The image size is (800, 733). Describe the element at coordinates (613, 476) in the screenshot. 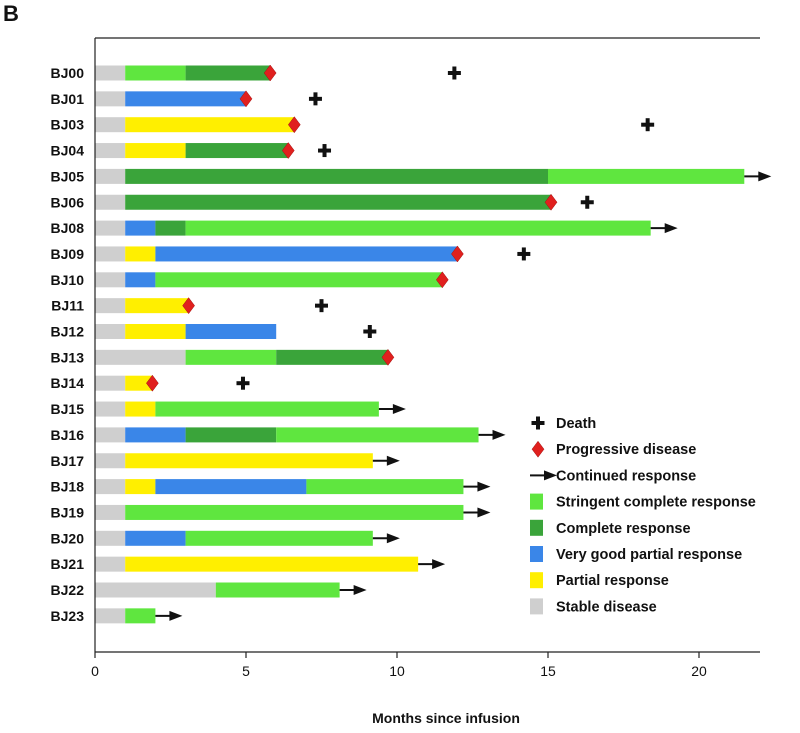

I see `legend-item-continued: Continued response` at that location.